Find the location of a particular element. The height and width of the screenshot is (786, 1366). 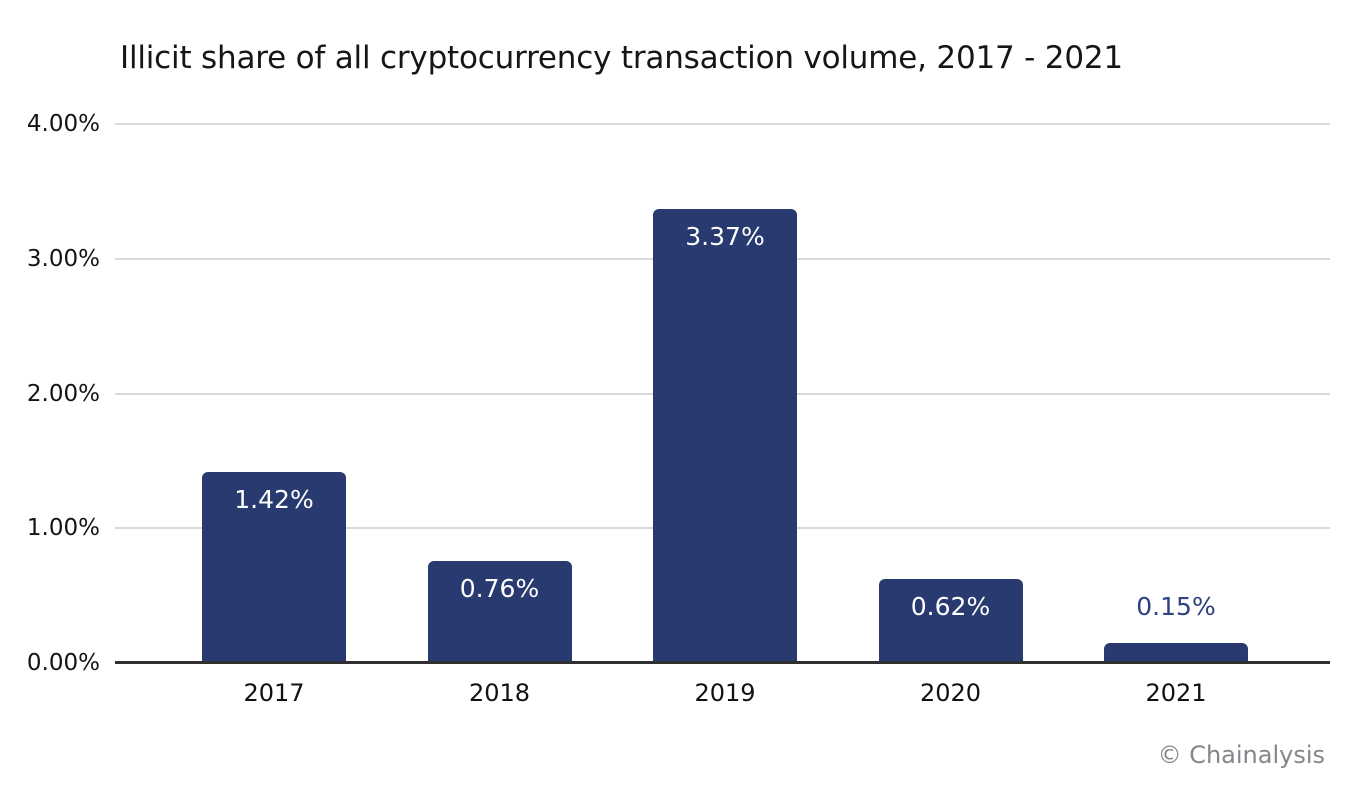

bar-2017: 1.42% is located at coordinates (274, 567).